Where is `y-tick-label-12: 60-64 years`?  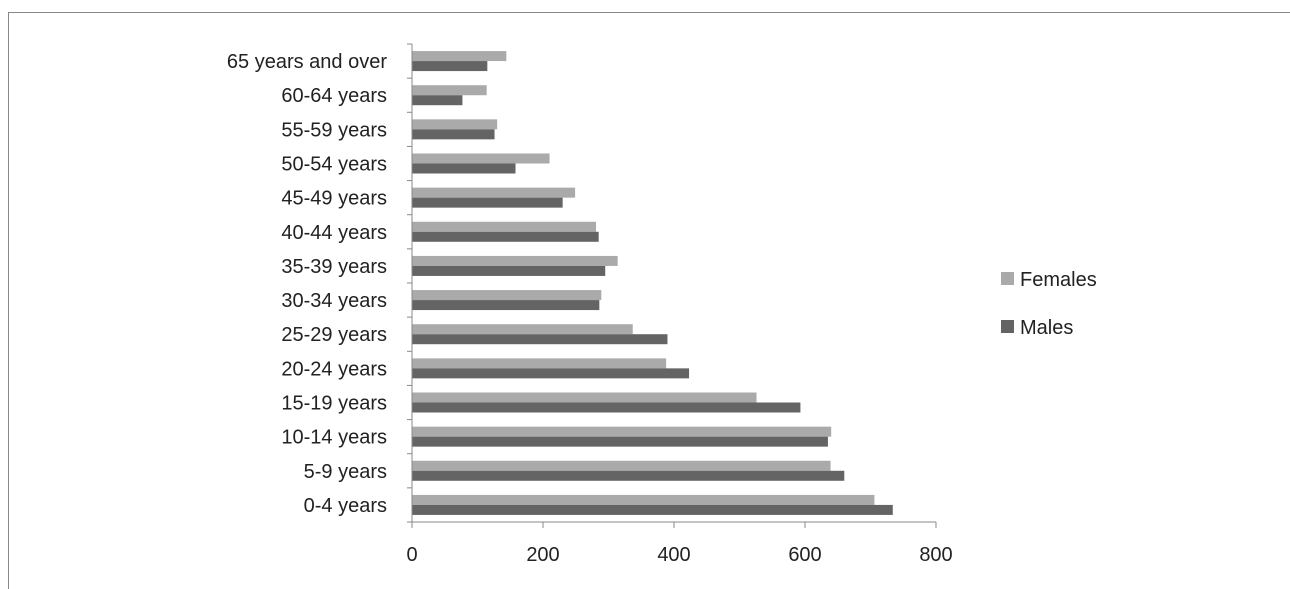
y-tick-label-12: 60-64 years is located at coordinates (334, 96).